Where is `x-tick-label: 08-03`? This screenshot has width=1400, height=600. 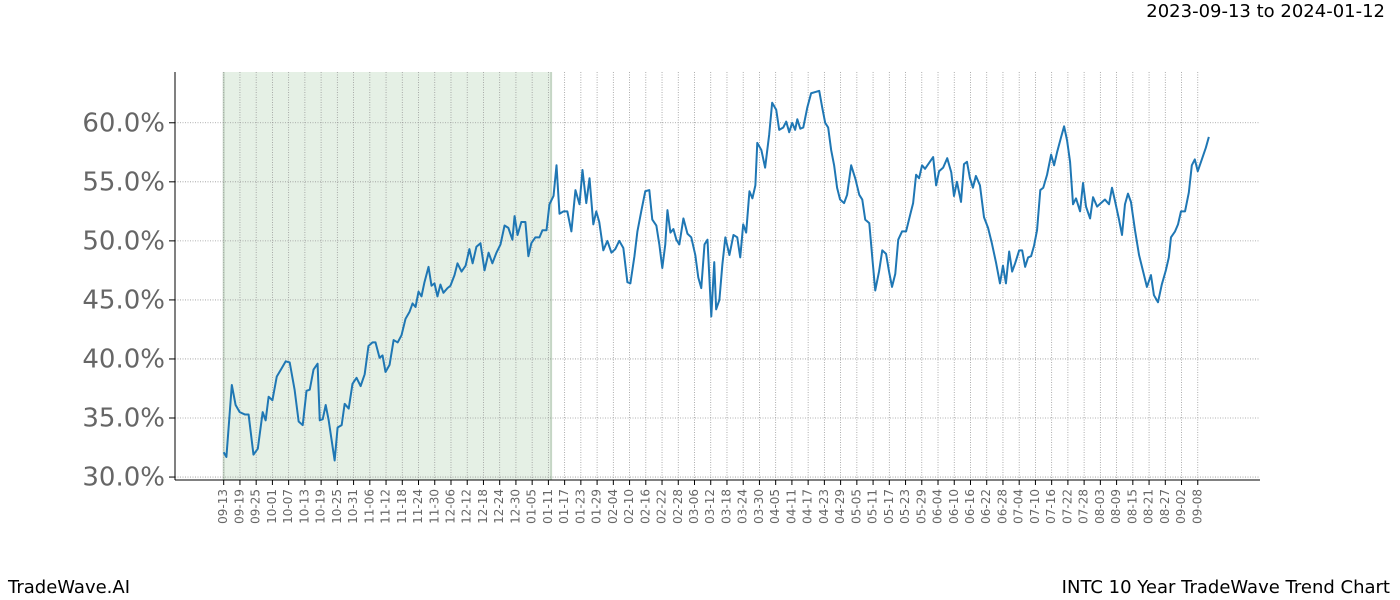 x-tick-label: 08-03 is located at coordinates (1100, 506).